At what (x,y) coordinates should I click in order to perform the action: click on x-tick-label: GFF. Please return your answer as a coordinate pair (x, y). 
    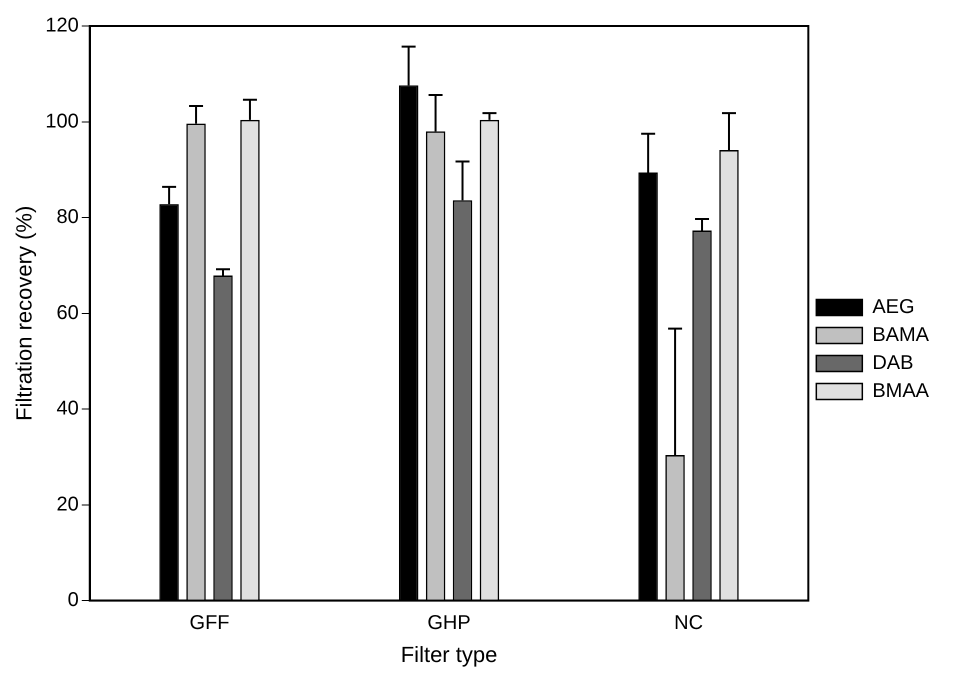
    Looking at the image, I should click on (210, 623).